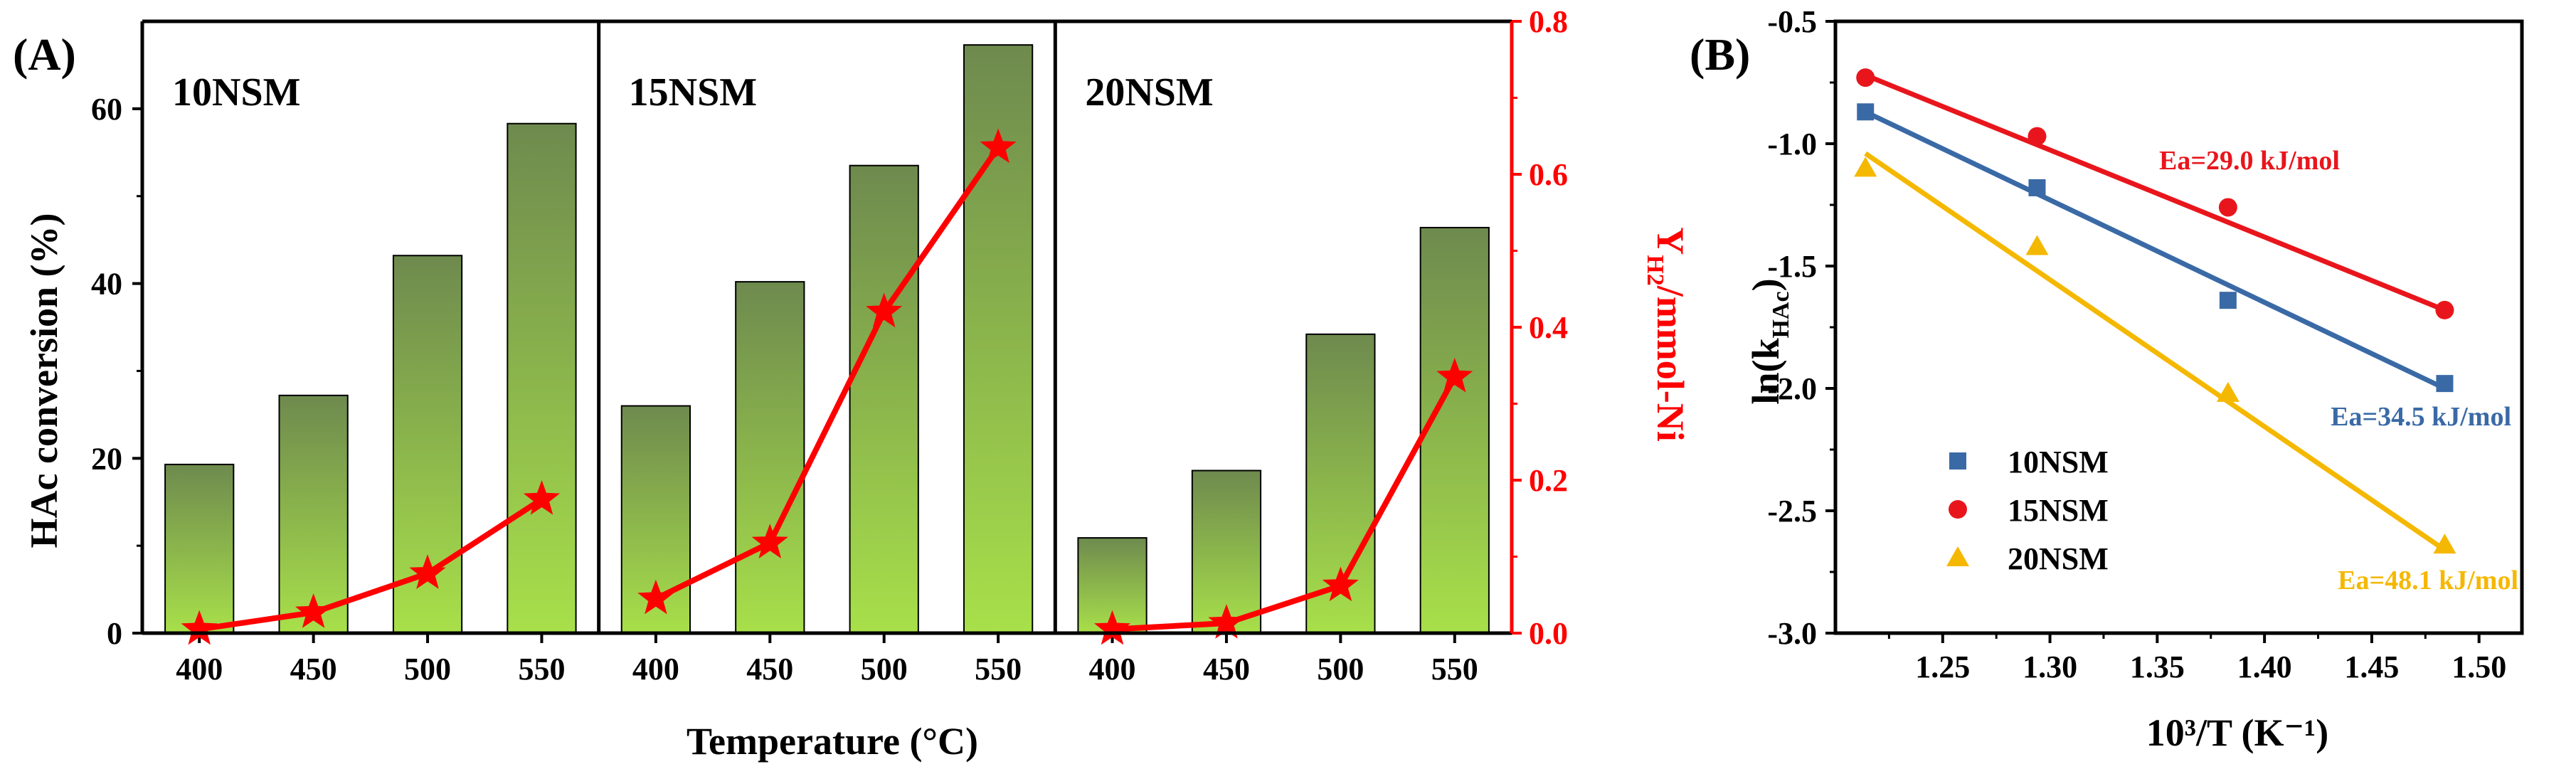 Image resolution: width=2576 pixels, height=769 pixels. What do you see at coordinates (2058, 462) in the screenshot?
I see `legend-label-10NSM: 10NSM` at bounding box center [2058, 462].